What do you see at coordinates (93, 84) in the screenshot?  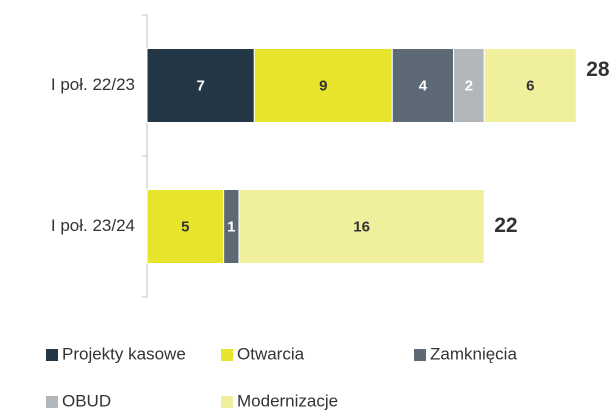 I see `y-tick-label: I poł. 22/23` at bounding box center [93, 84].